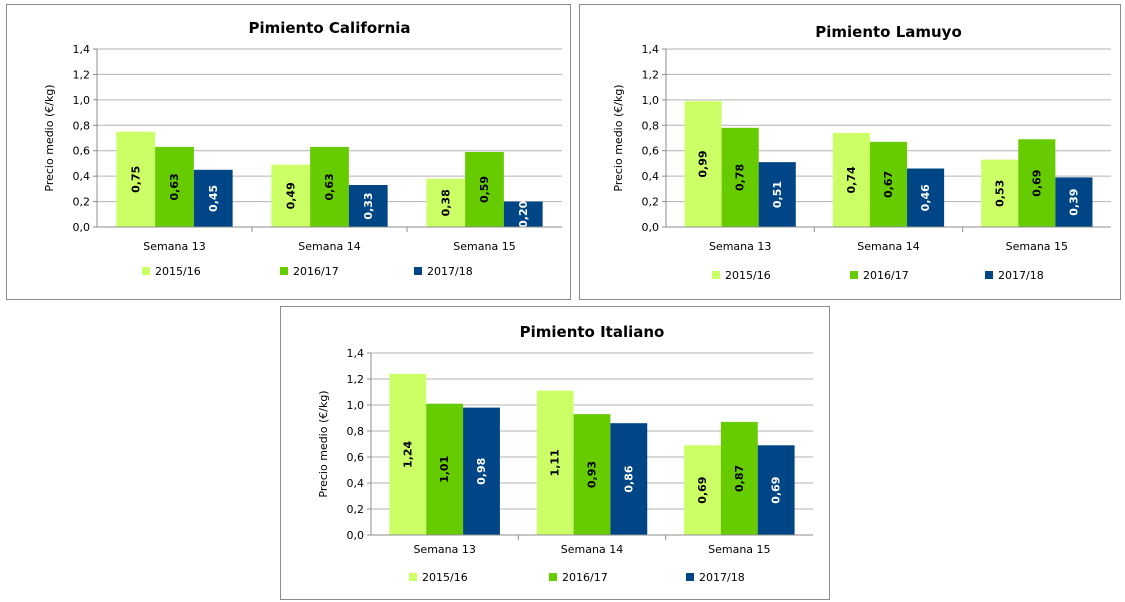 Image resolution: width=1125 pixels, height=602 pixels. I want to click on data-label: 0,49, so click(290, 195).